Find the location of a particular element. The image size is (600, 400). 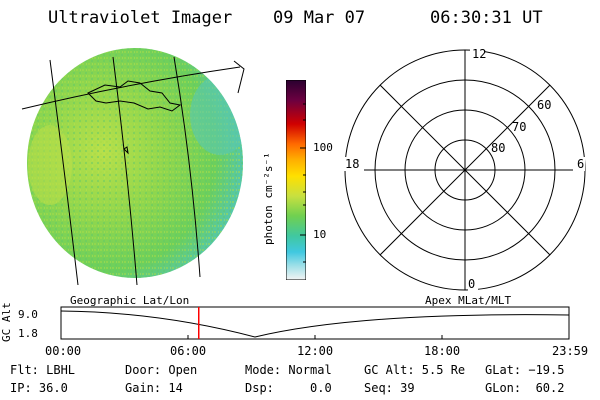

geographic-lat-lon-label: Geographic Lat/Lon is located at coordinates (130, 300).